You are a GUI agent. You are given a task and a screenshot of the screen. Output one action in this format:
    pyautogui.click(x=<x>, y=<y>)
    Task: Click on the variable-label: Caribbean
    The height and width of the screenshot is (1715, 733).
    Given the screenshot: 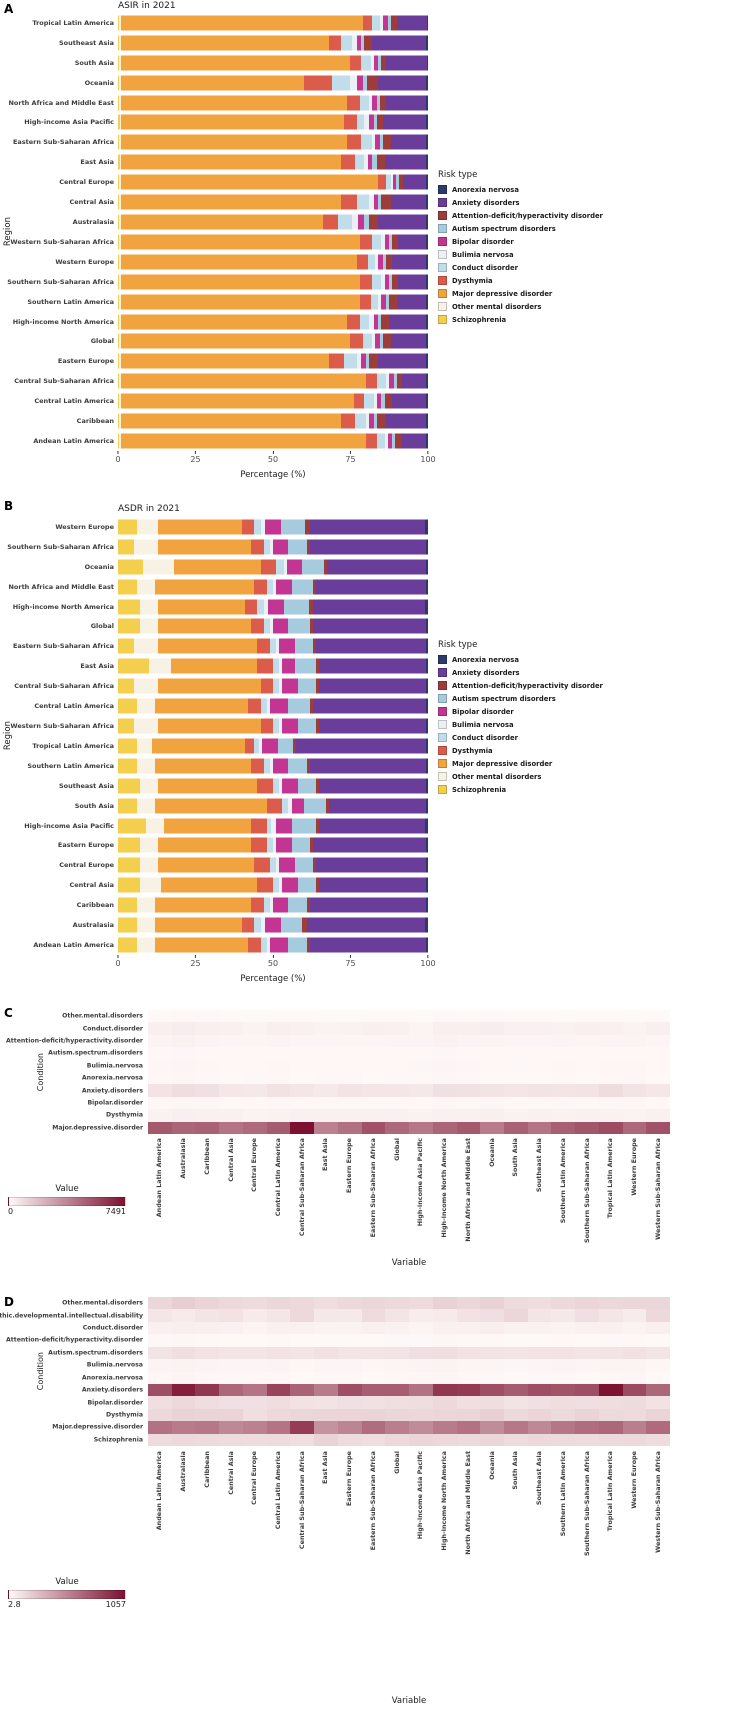 What is the action you would take?
    pyautogui.click(x=206, y=1469)
    